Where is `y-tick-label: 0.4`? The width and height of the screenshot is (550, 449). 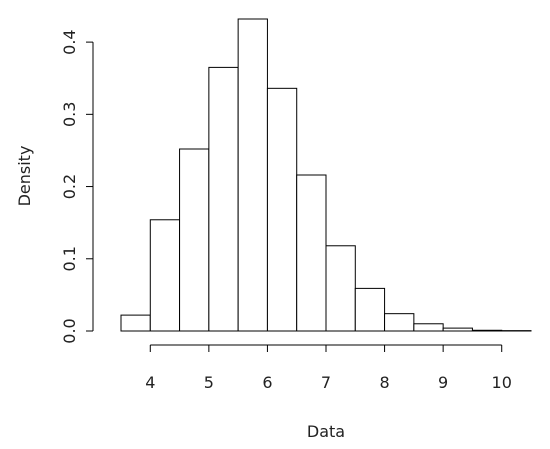 y-tick-label: 0.4 is located at coordinates (69, 41).